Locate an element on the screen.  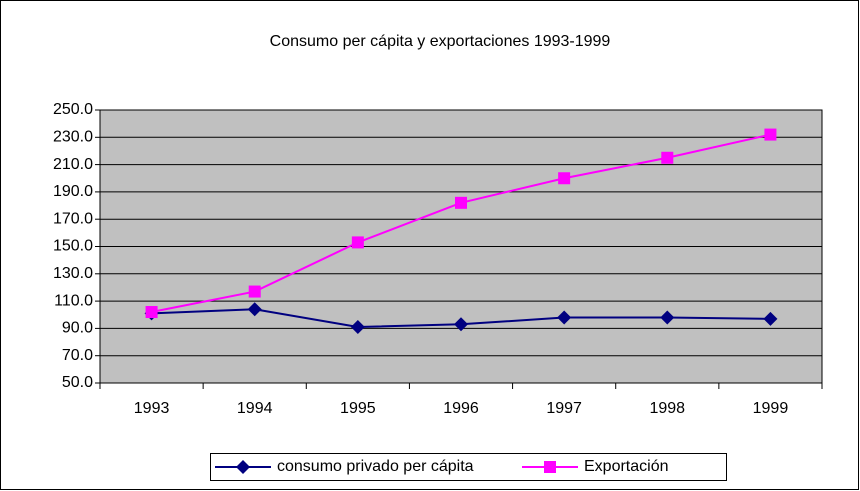
legend-box is located at coordinates (468, 467).